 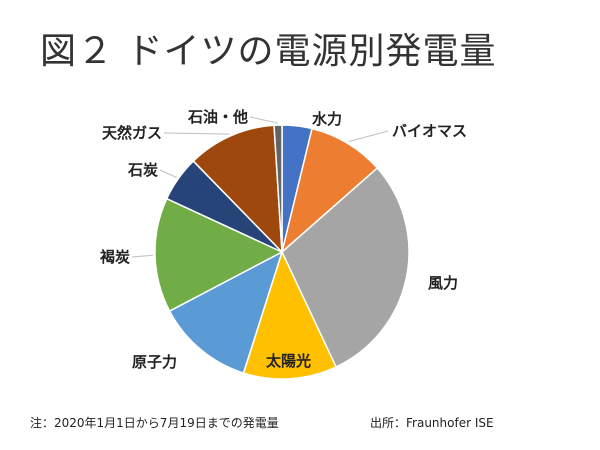 I want to click on slice-label-4: 原子力, so click(x=154, y=362).